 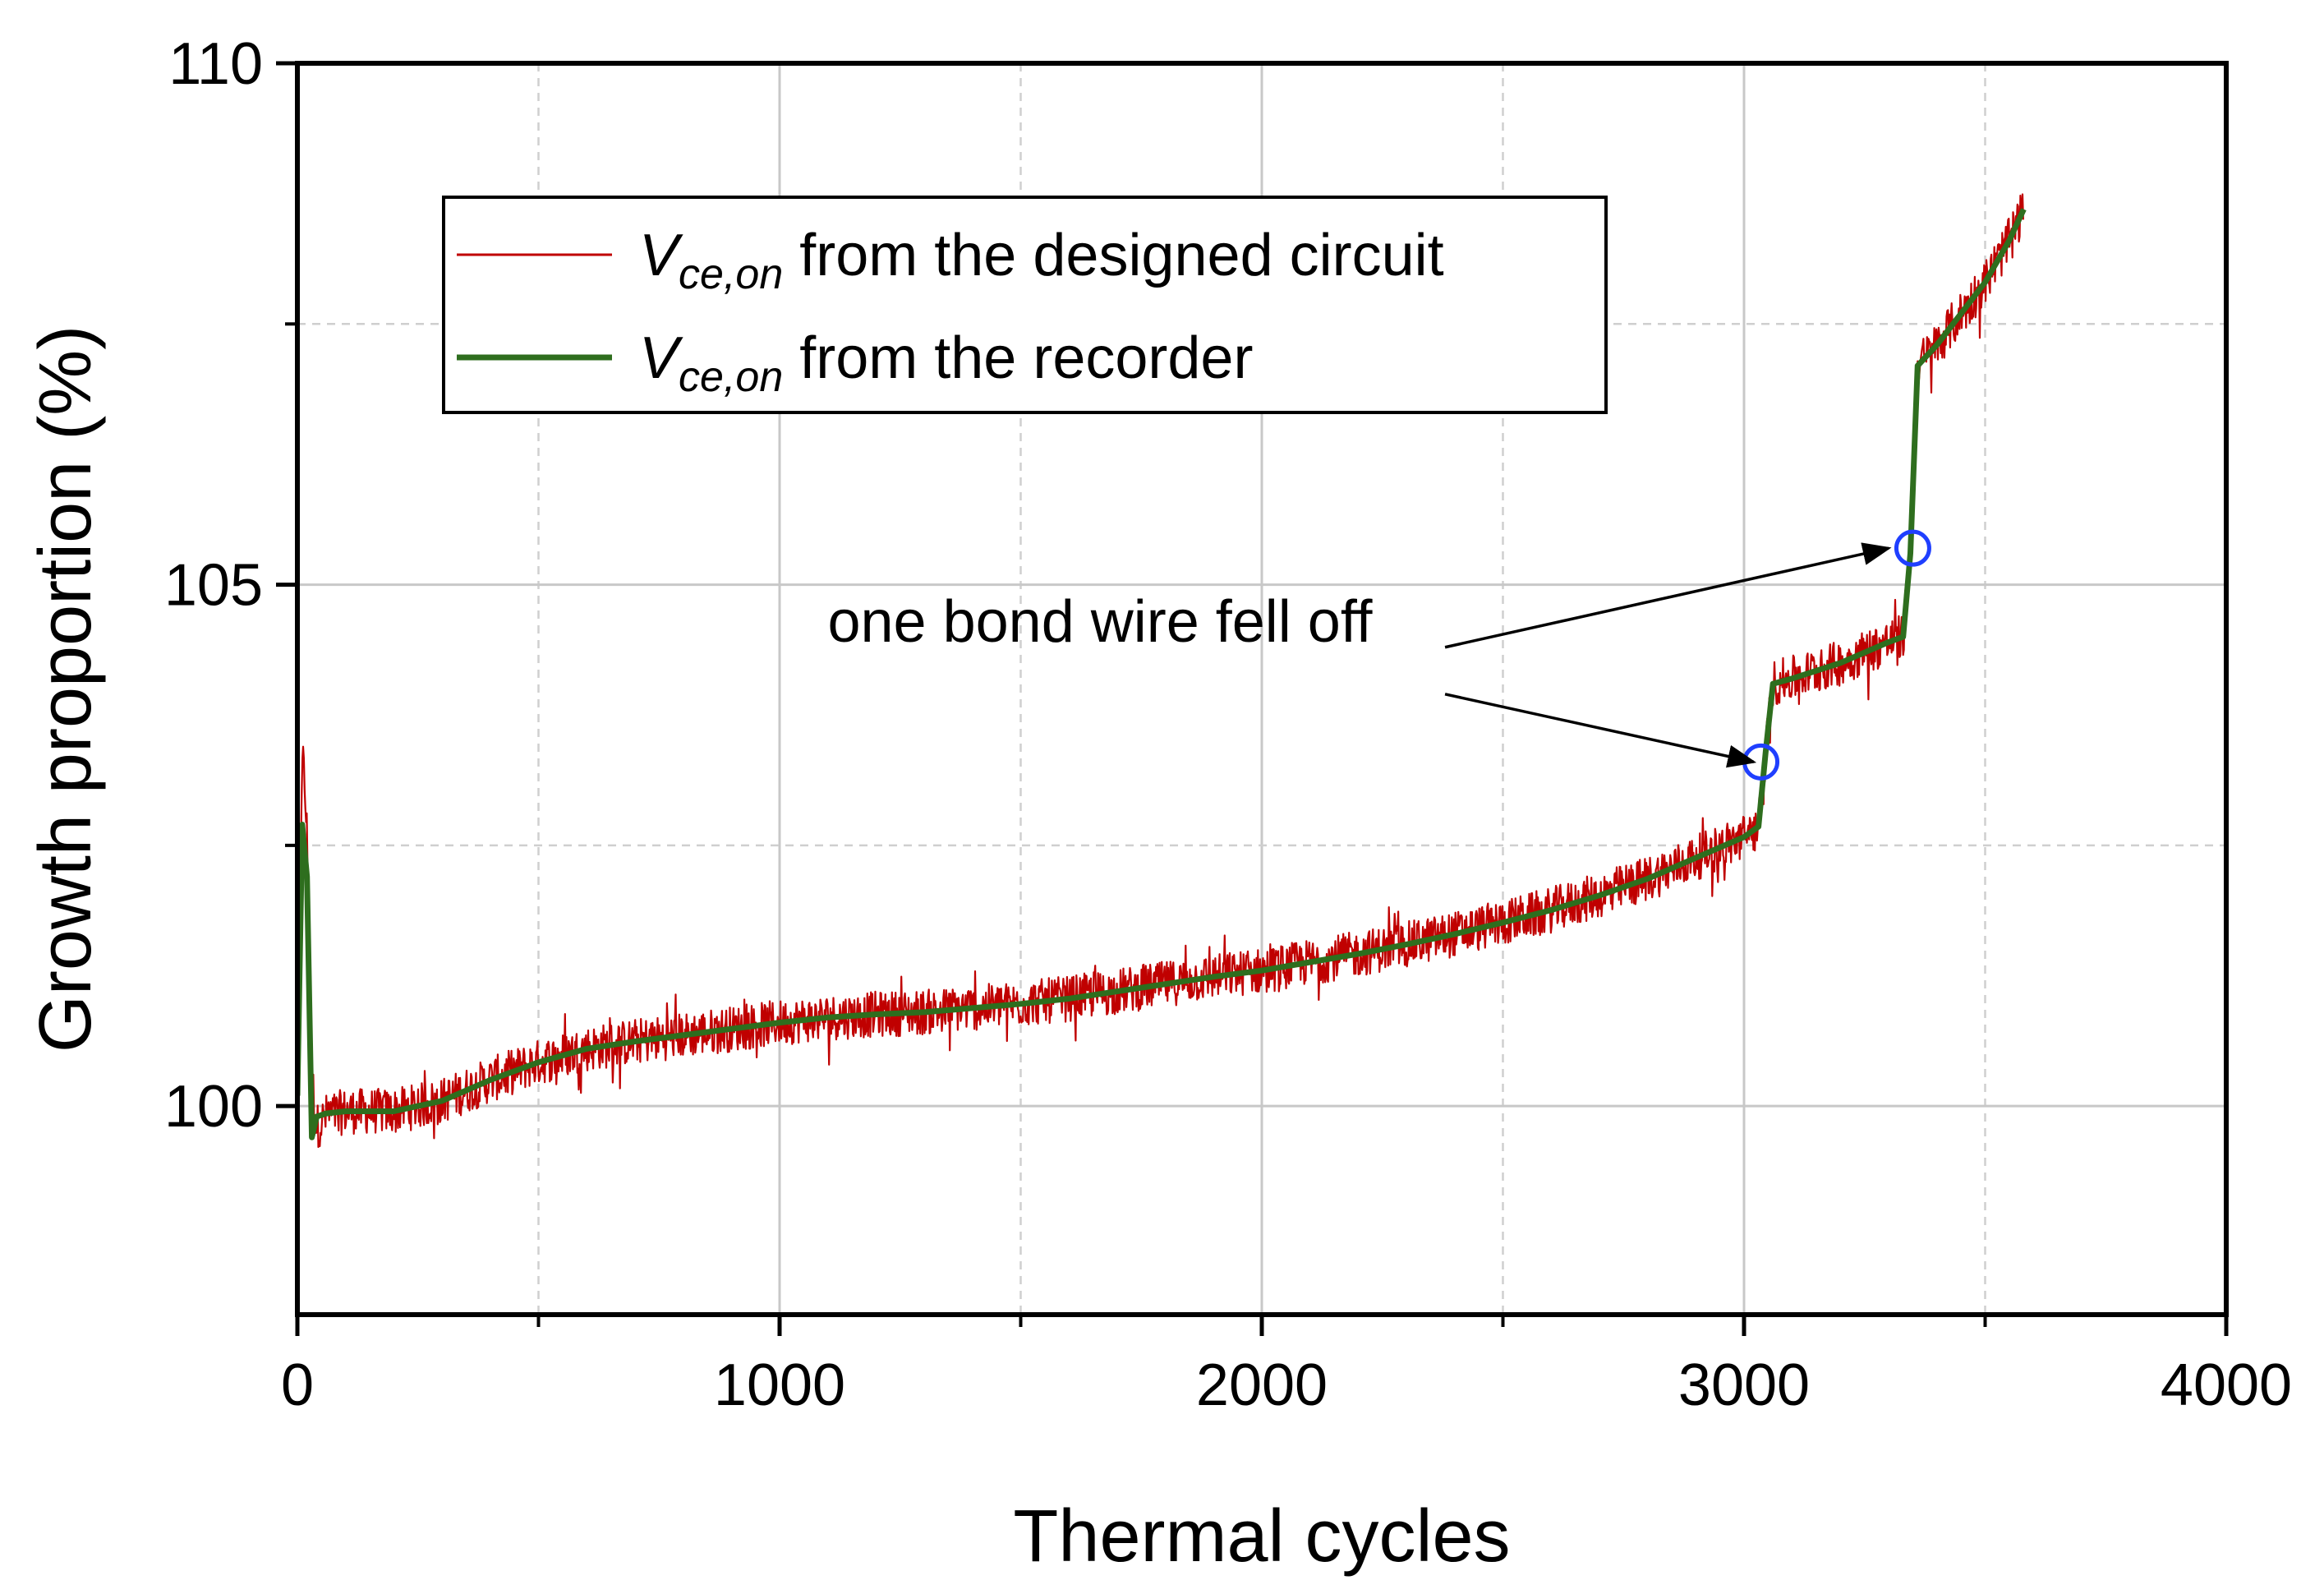 What do you see at coordinates (1744, 1385) in the screenshot?
I see `x-tick-label: 3000` at bounding box center [1744, 1385].